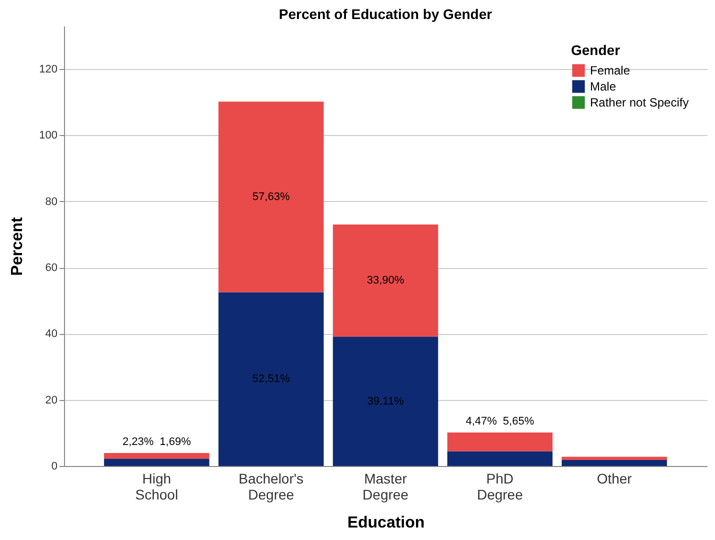  What do you see at coordinates (51, 202) in the screenshot?
I see `y-tick-label: 80` at bounding box center [51, 202].